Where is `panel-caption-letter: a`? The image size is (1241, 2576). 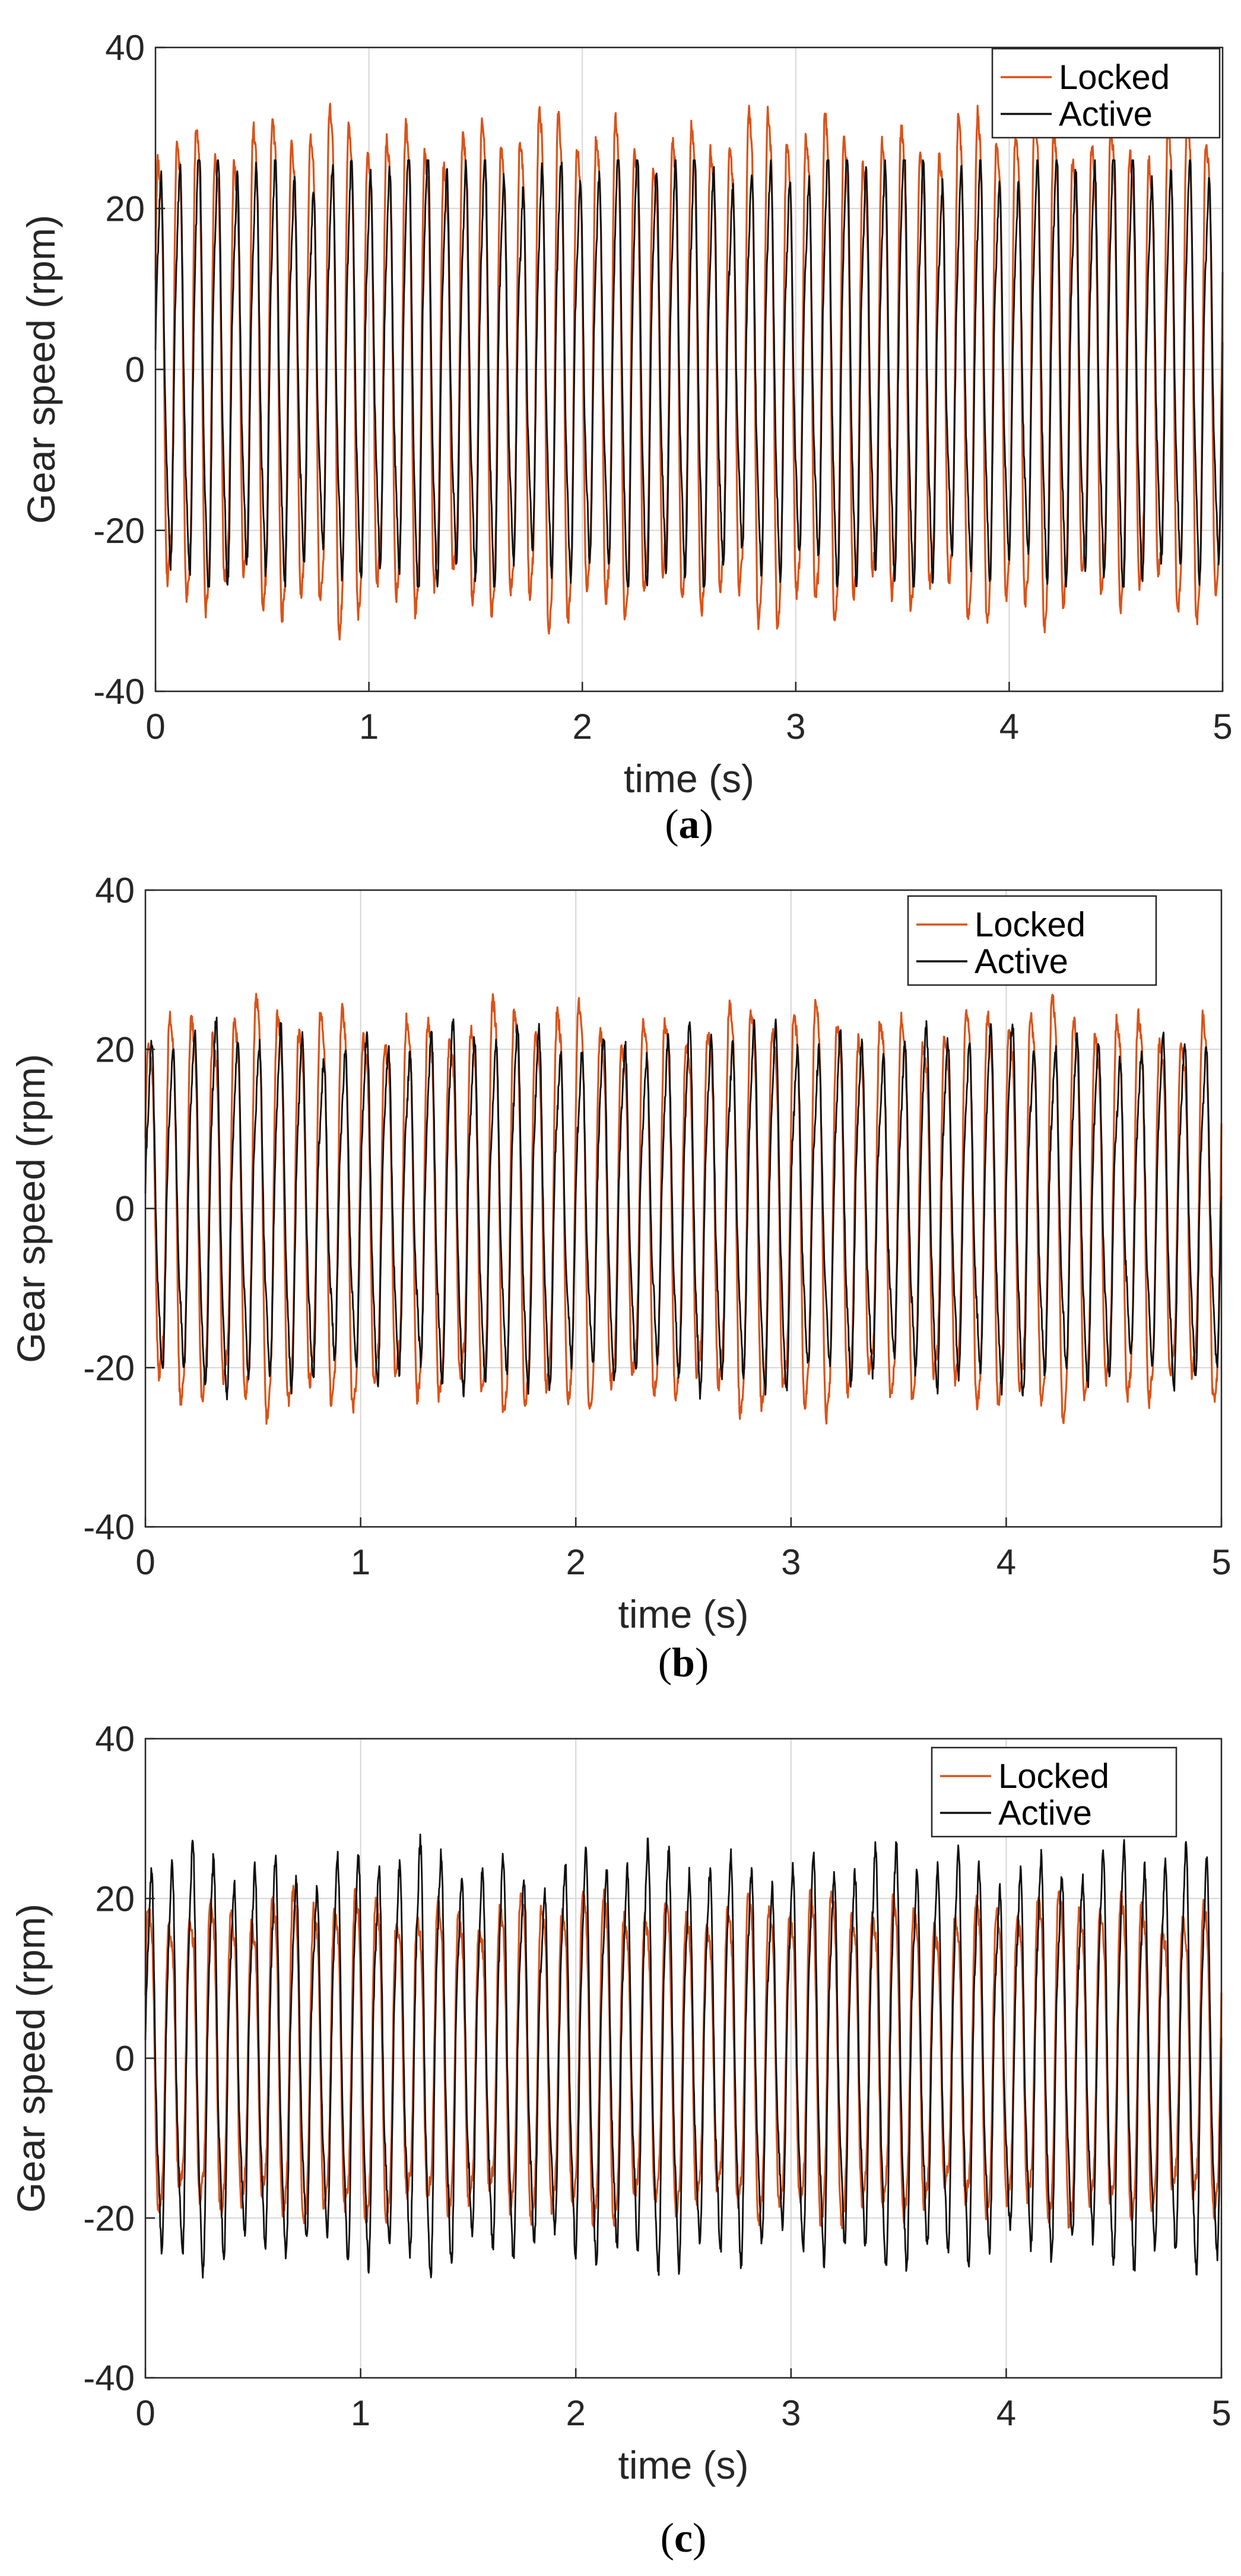 panel-caption-letter: a is located at coordinates (689, 824).